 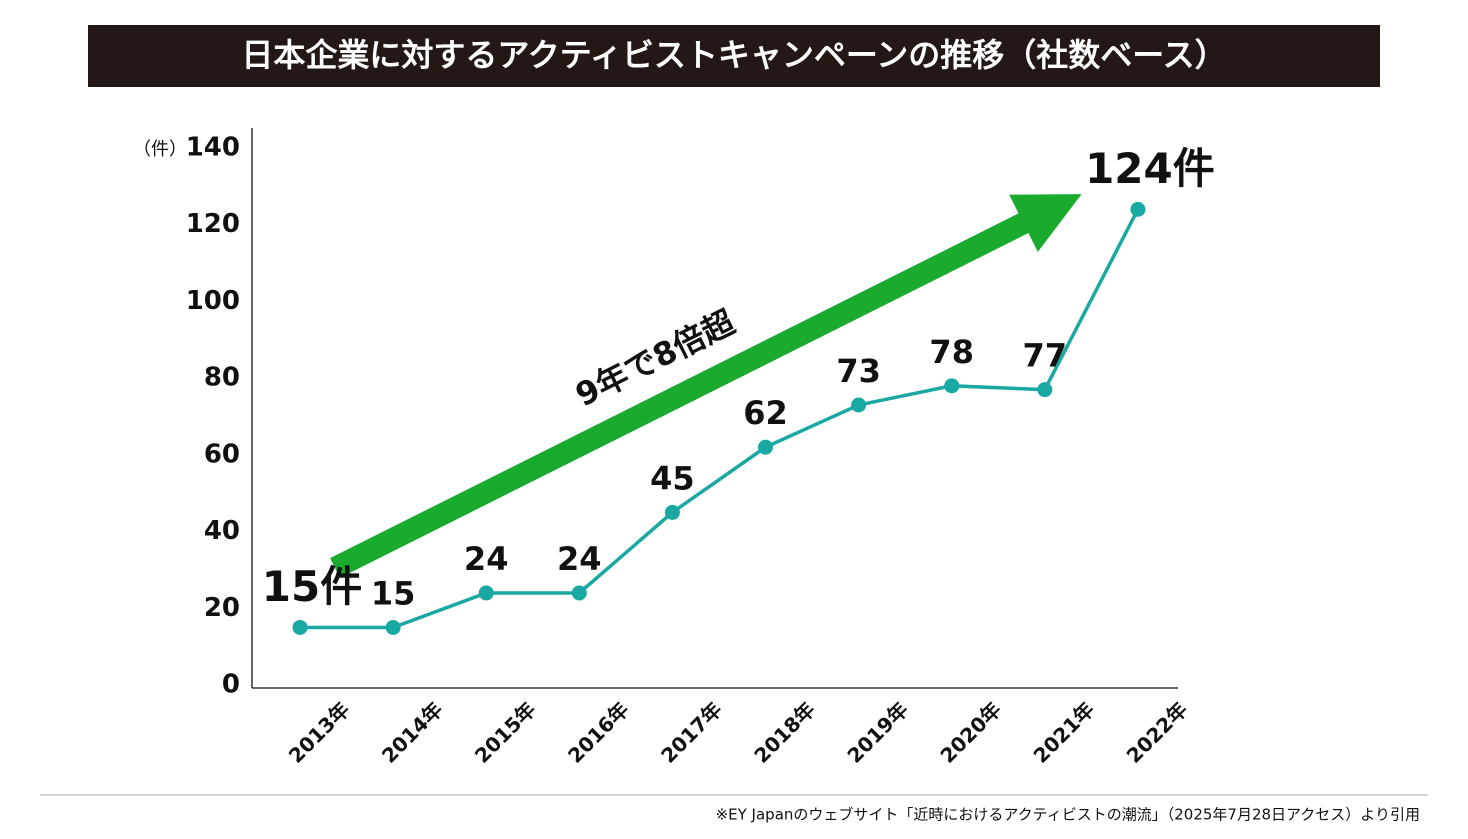 What do you see at coordinates (672, 478) in the screenshot?
I see `data-label: 45` at bounding box center [672, 478].